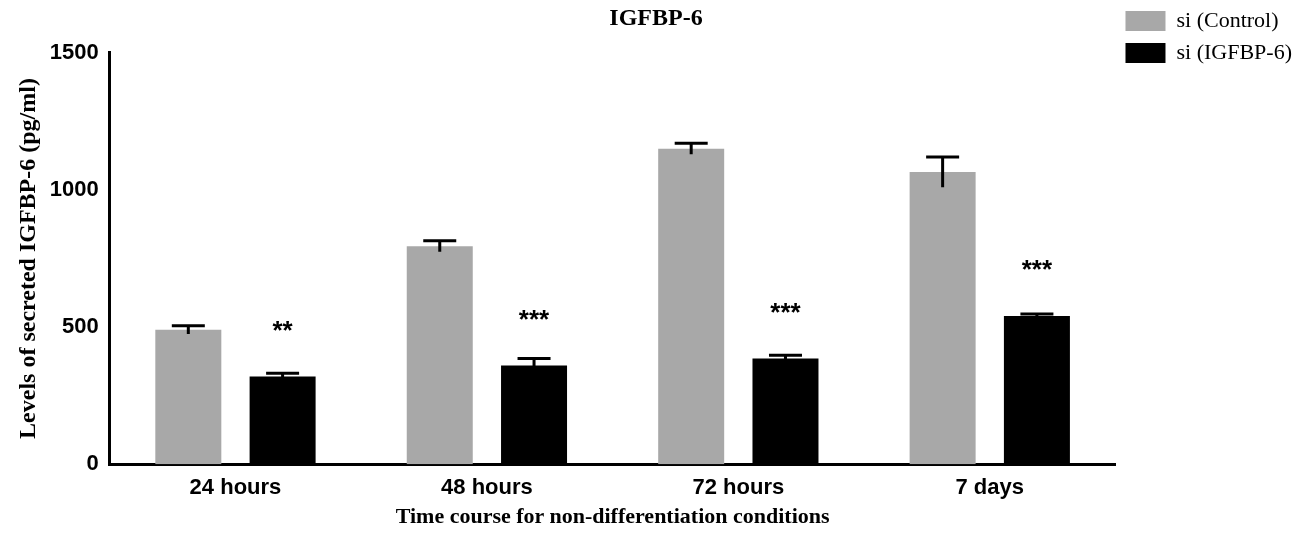 The image size is (1312, 540). I want to click on y-tick-label: 500, so click(80, 326).